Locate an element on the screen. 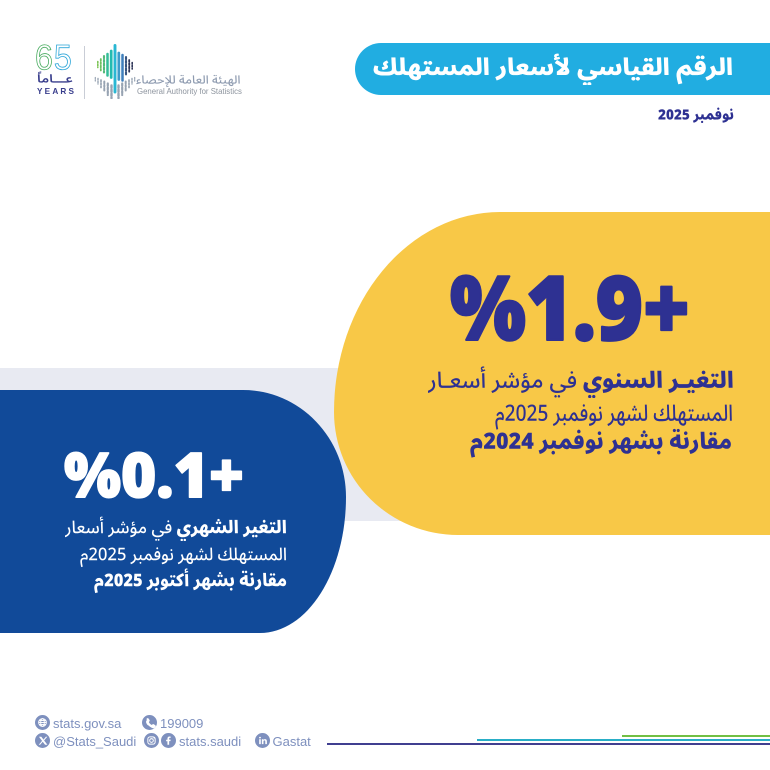 The width and height of the screenshot is (770, 770). svg-text: 5 is located at coordinates (63, 58).